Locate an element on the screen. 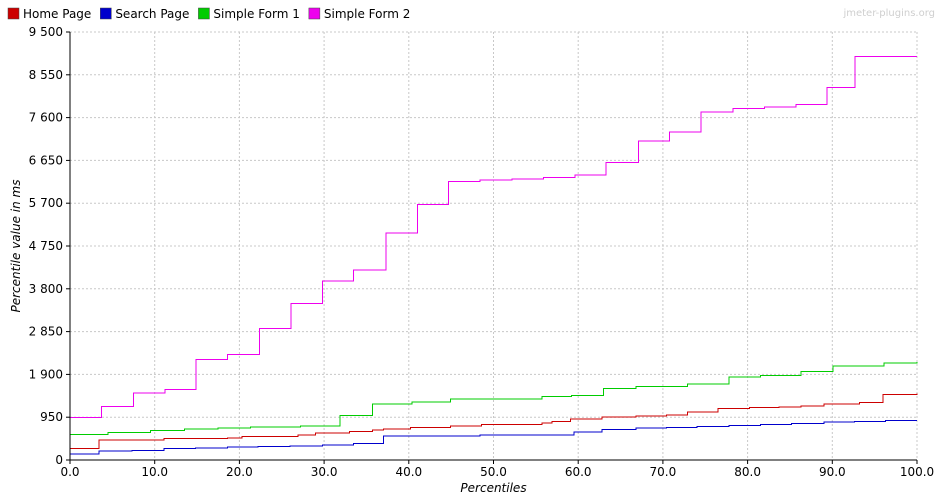 Image resolution: width=940 pixels, height=500 pixels. legend-label: Simple Form 2 is located at coordinates (367, 14).